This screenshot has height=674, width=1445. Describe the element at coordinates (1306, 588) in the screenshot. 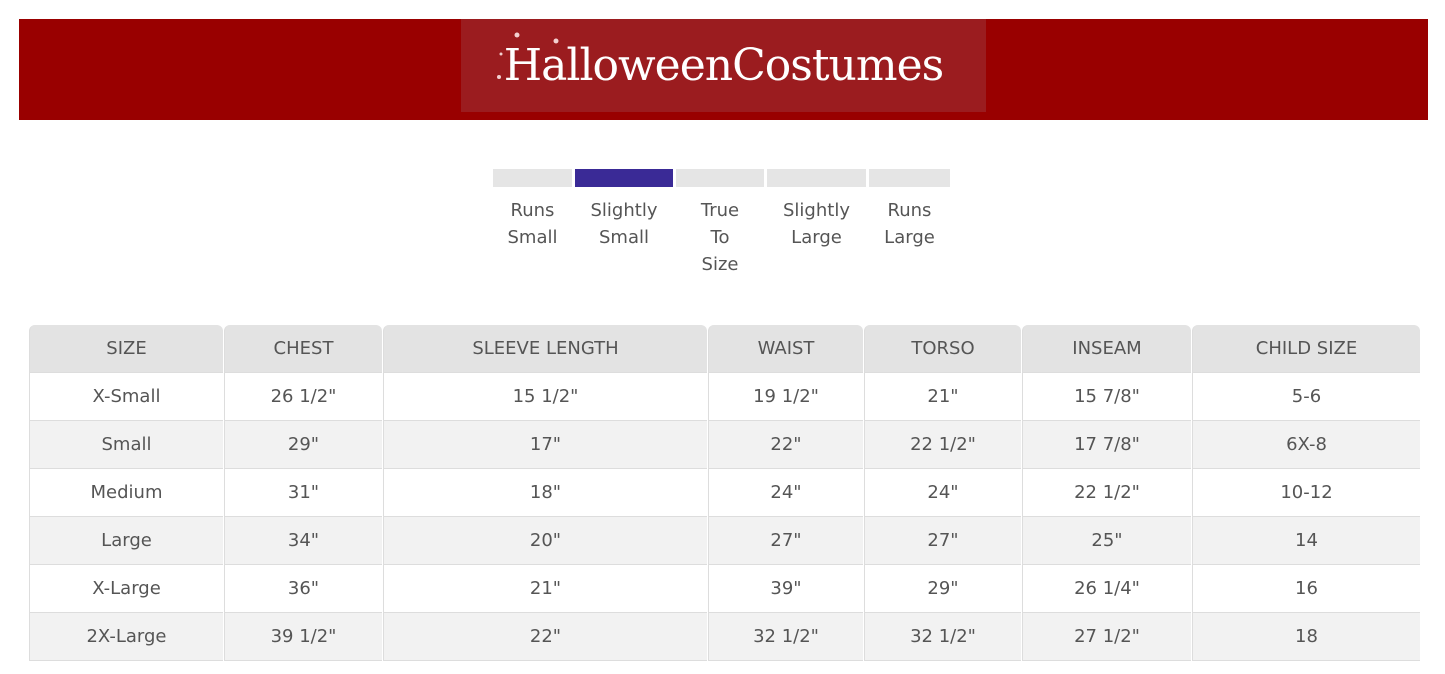

I see `table-cell: 16` at that location.